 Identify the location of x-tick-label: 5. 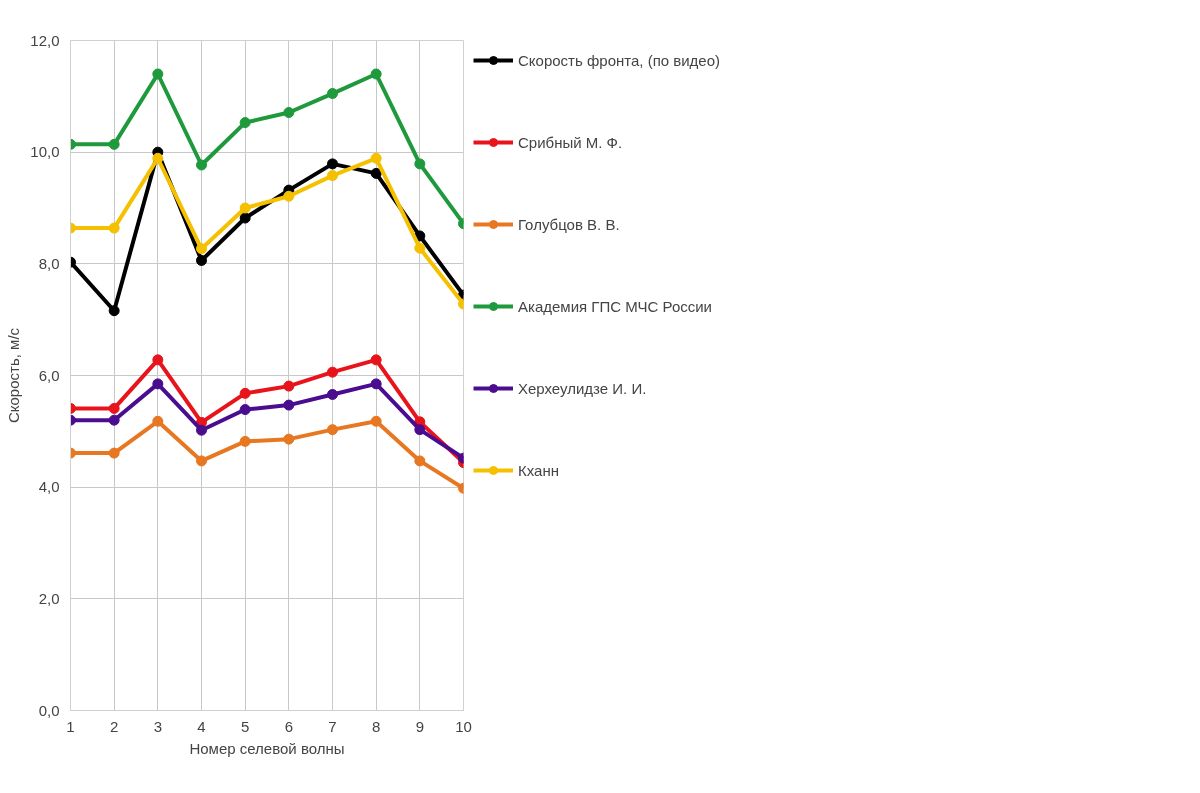
(245, 726).